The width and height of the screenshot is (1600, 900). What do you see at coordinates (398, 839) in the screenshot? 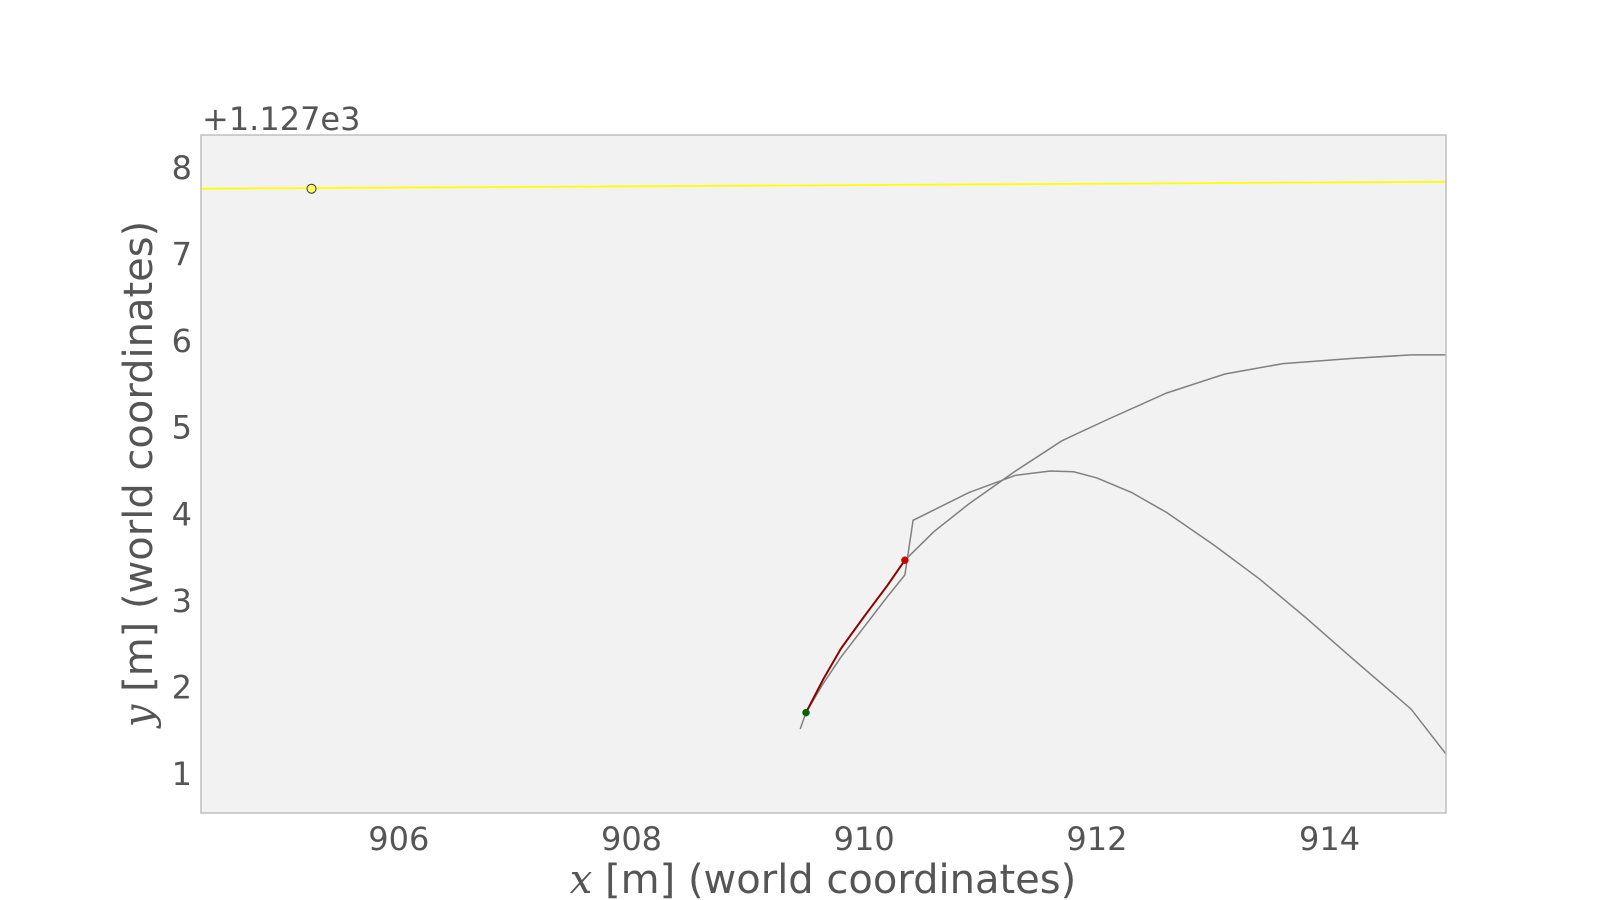
I see `x-tick-label: 906` at bounding box center [398, 839].